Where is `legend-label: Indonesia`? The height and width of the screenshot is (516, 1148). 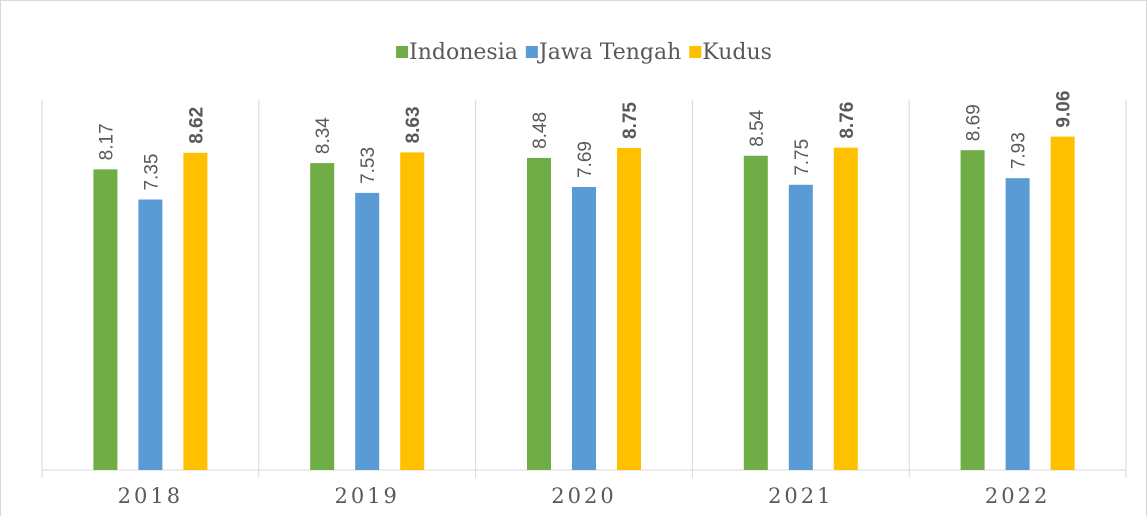 legend-label: Indonesia is located at coordinates (463, 52).